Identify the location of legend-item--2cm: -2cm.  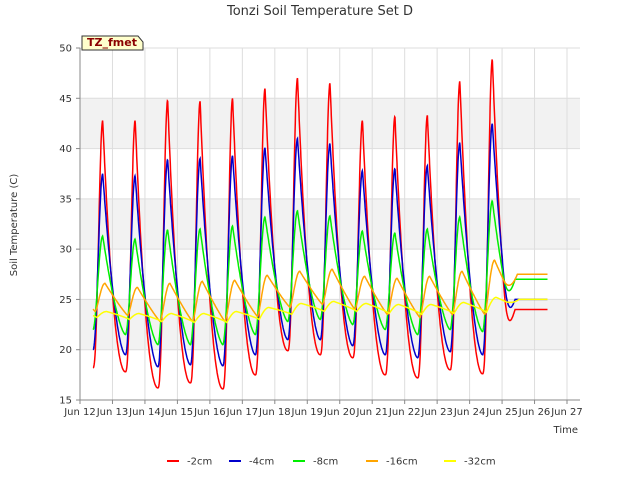
(189, 462).